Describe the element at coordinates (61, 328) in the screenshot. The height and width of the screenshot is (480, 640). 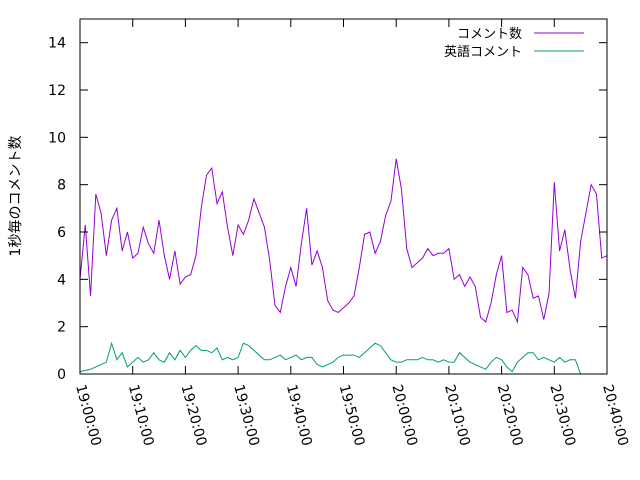
I see `y-tick-label: 2` at that location.